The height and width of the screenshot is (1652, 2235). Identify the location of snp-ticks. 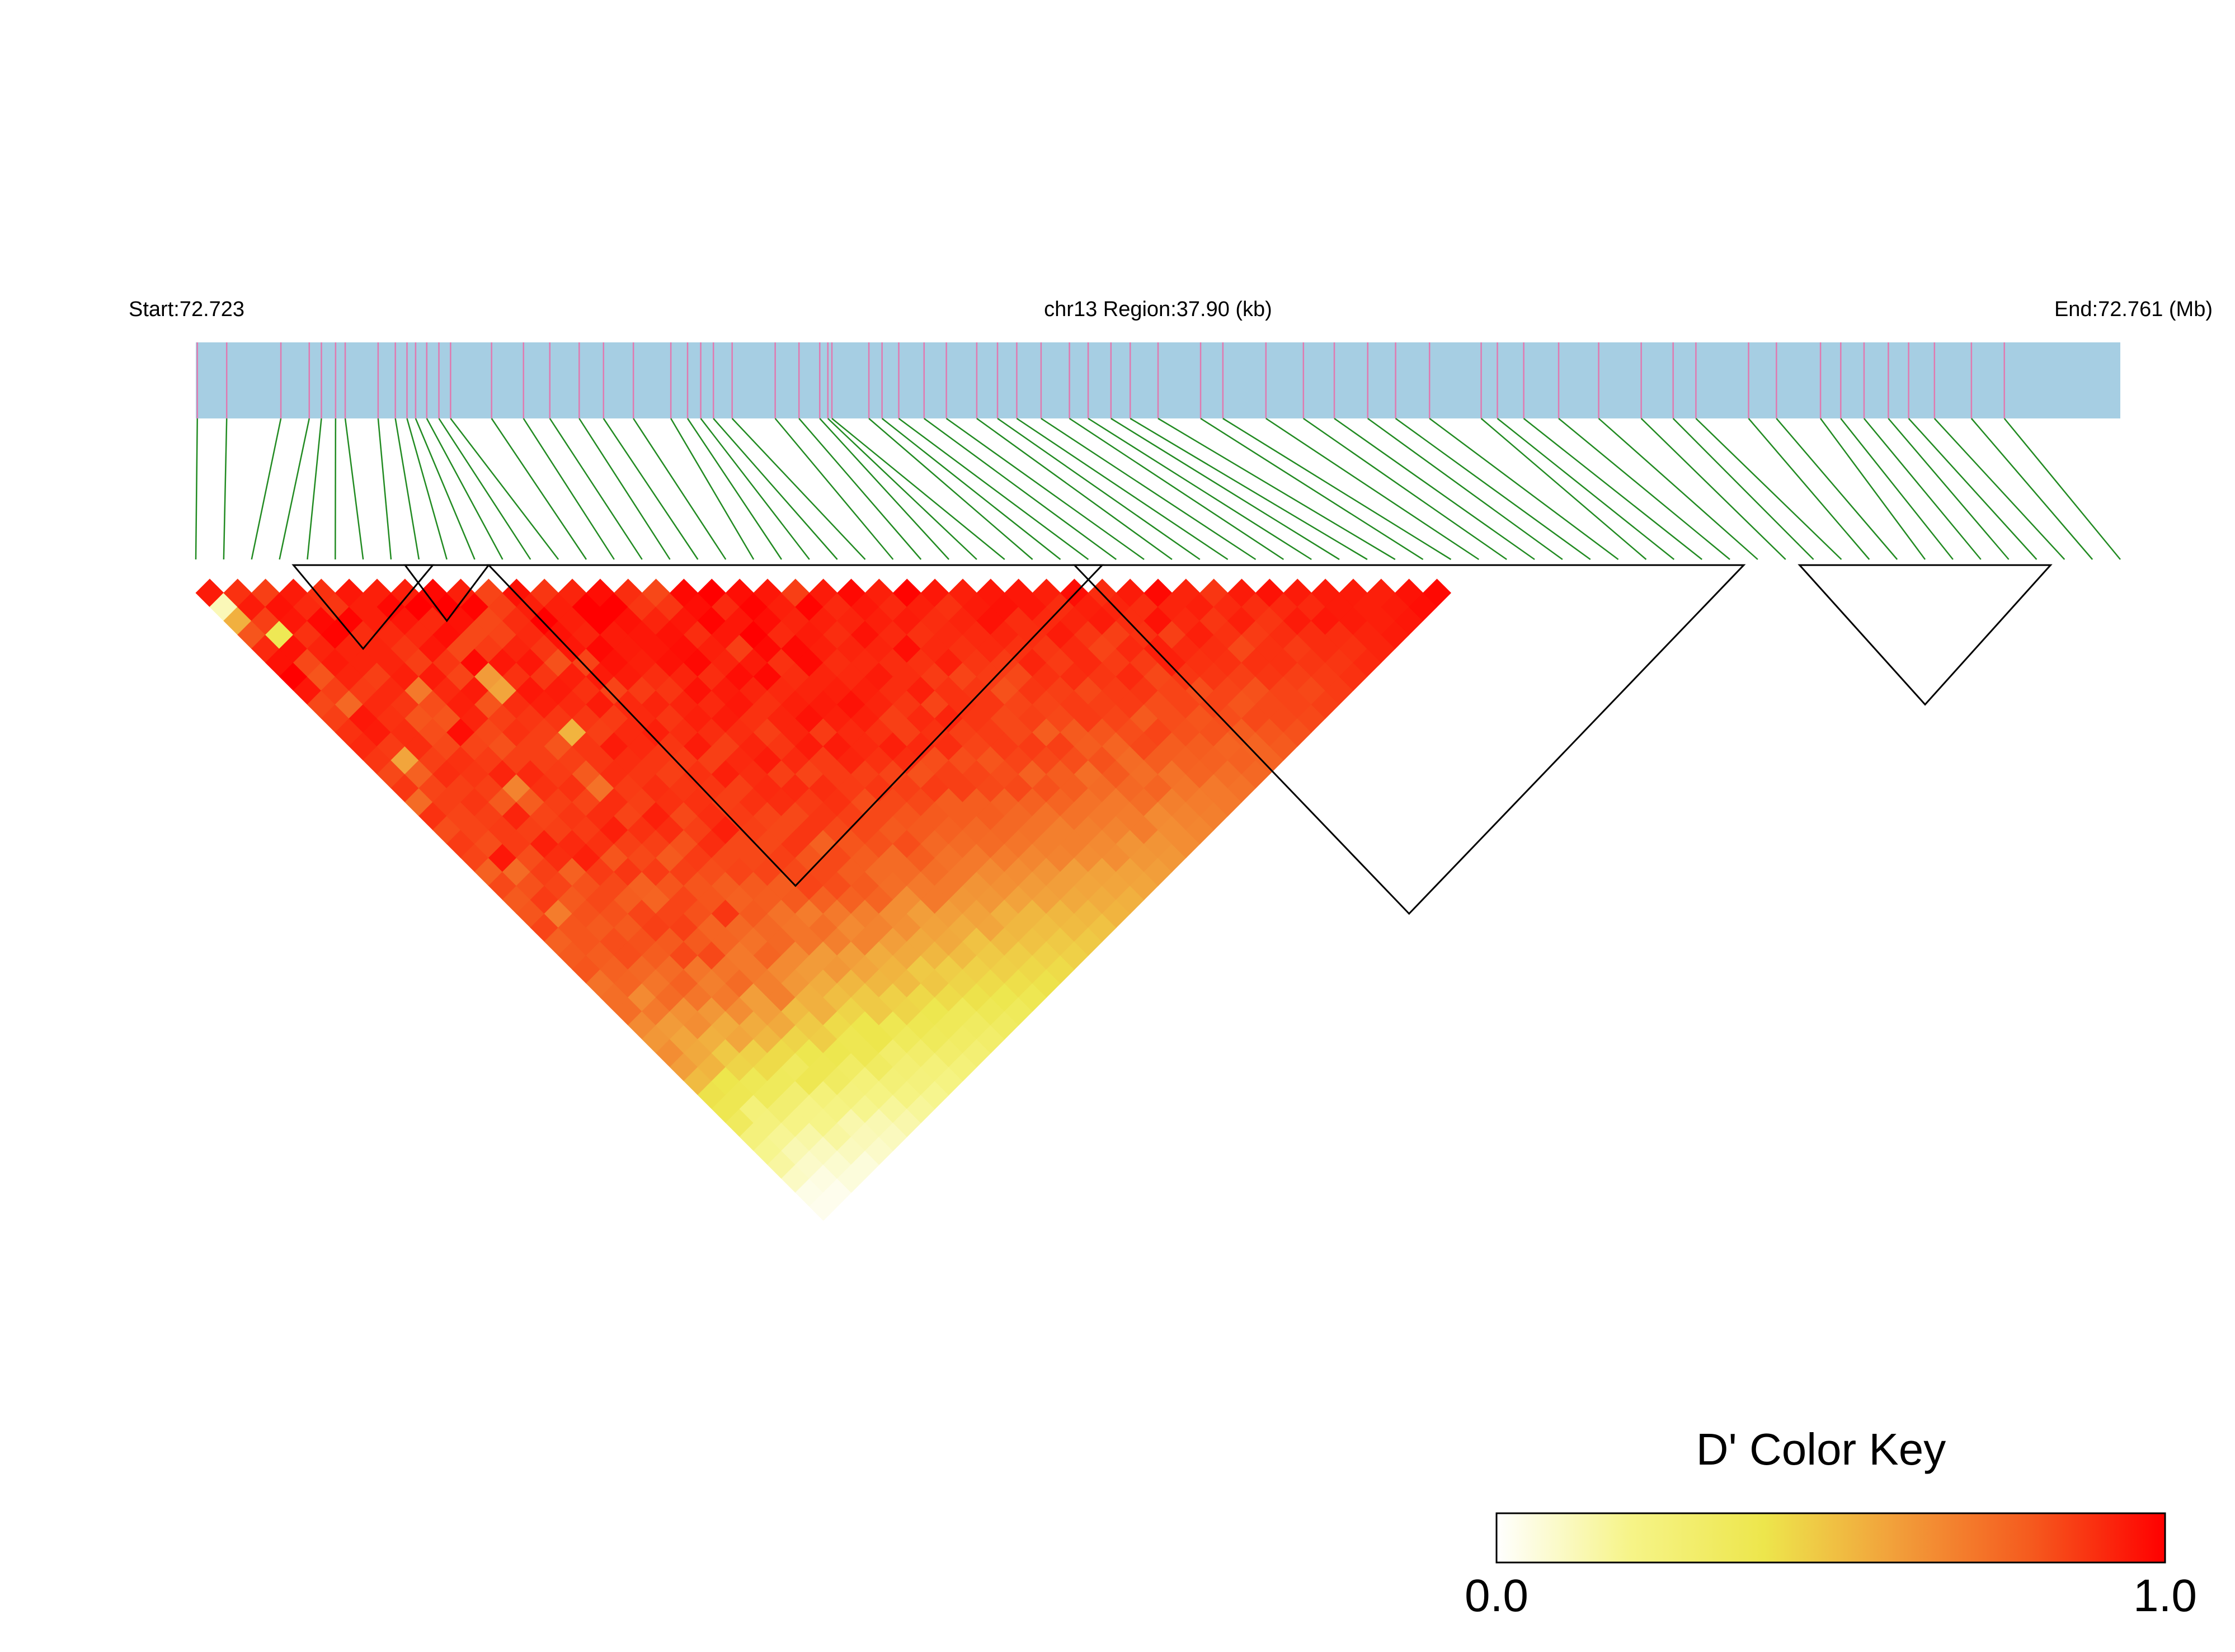
(1100, 380).